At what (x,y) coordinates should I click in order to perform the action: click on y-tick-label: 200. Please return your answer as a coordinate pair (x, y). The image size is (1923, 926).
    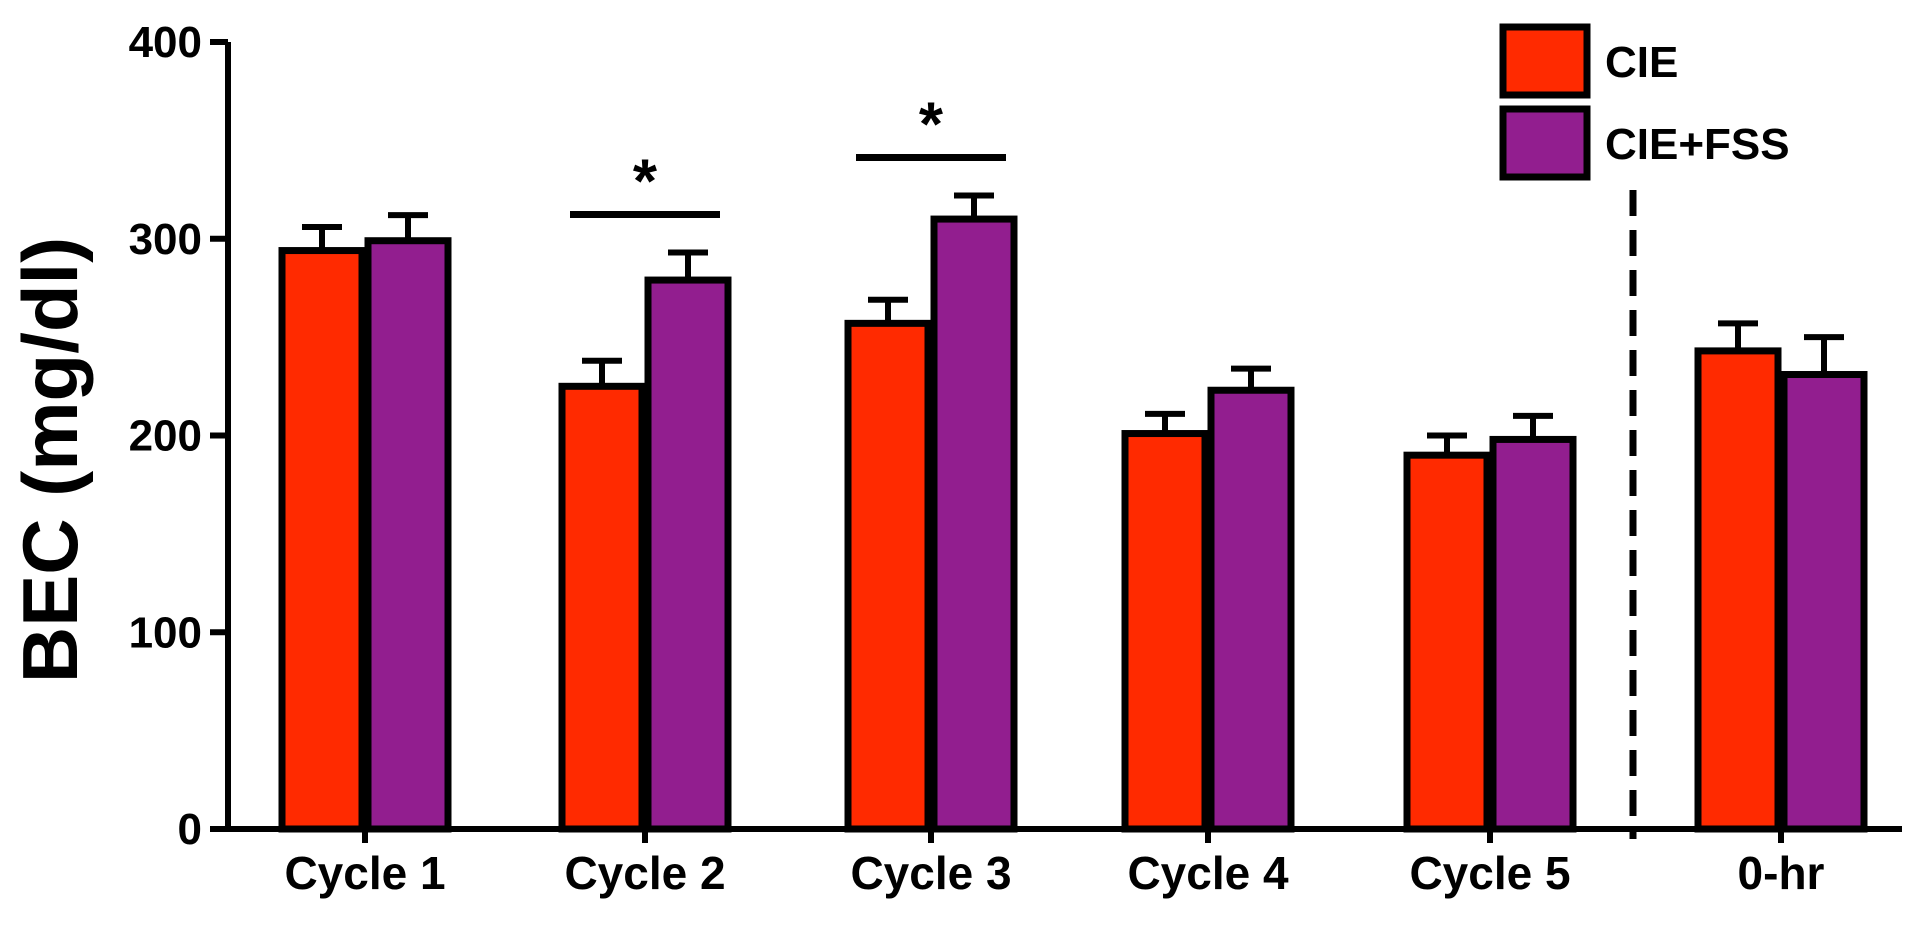
    Looking at the image, I should click on (165, 436).